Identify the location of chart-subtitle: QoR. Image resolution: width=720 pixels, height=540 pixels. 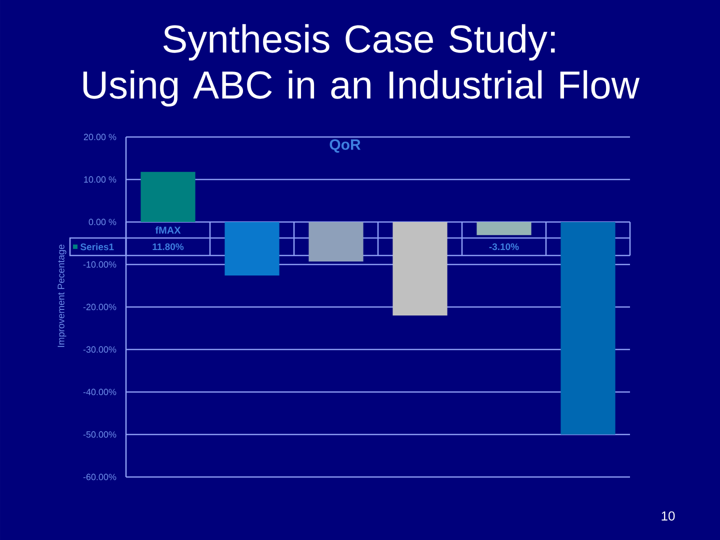
(345, 146).